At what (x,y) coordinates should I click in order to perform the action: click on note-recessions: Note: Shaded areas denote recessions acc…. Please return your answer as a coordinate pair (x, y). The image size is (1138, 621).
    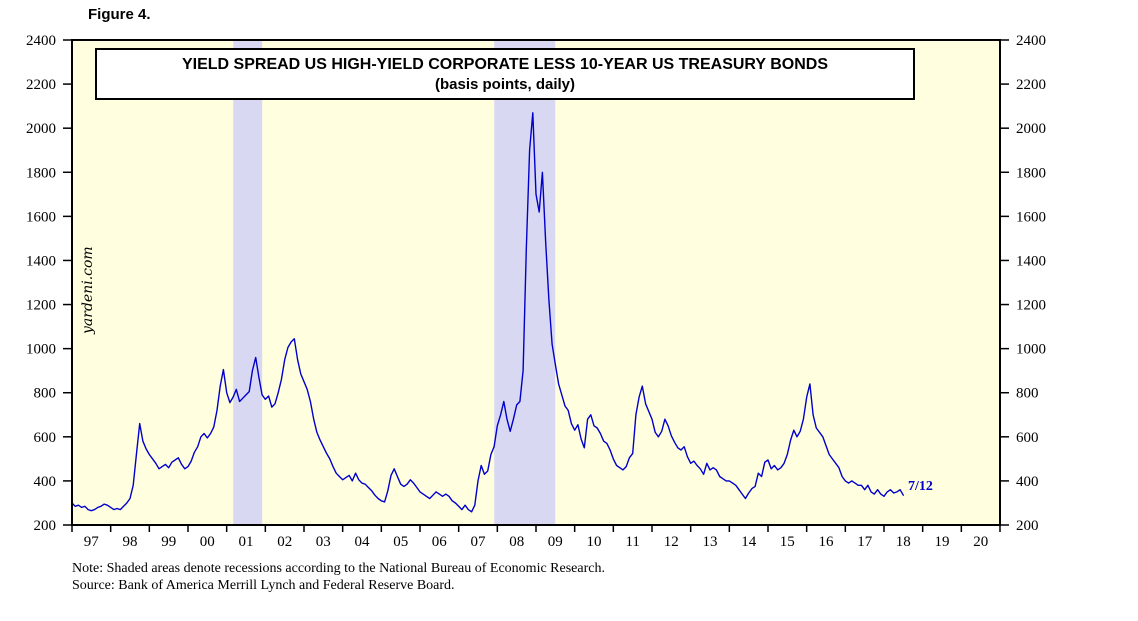
    Looking at the image, I should click on (338, 568).